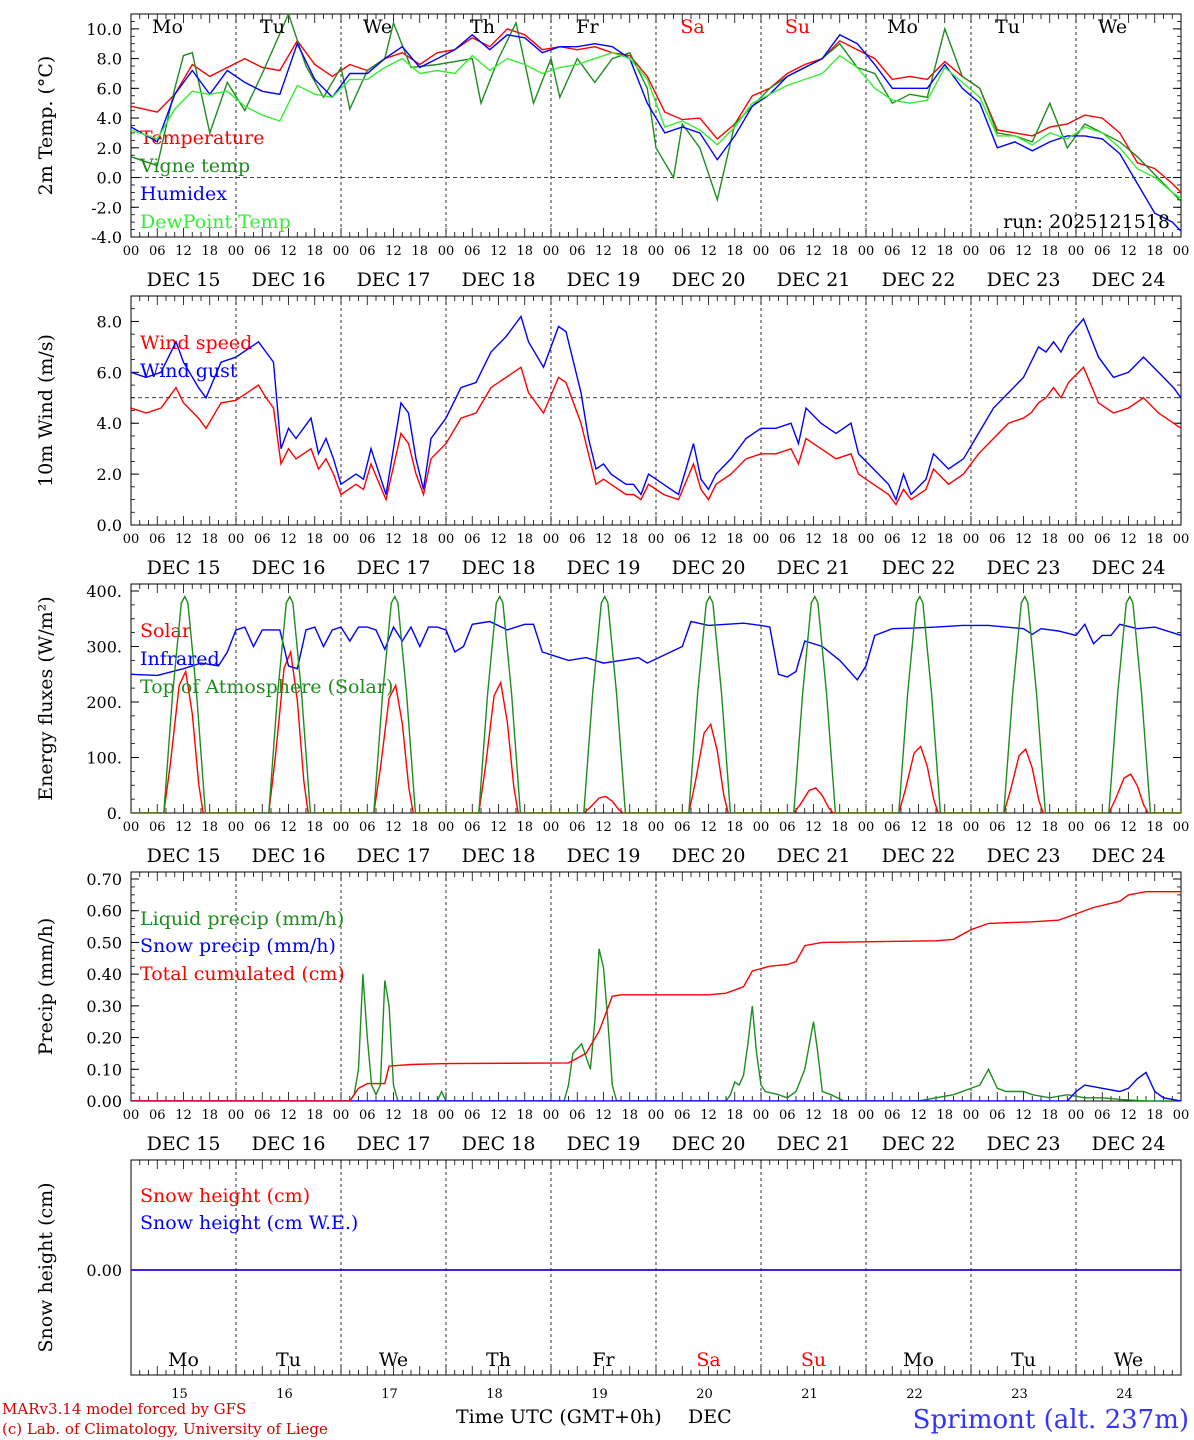 The image size is (1194, 1440). Describe the element at coordinates (656, 125) in the screenshot. I see `series-dewpoint-temp` at that location.